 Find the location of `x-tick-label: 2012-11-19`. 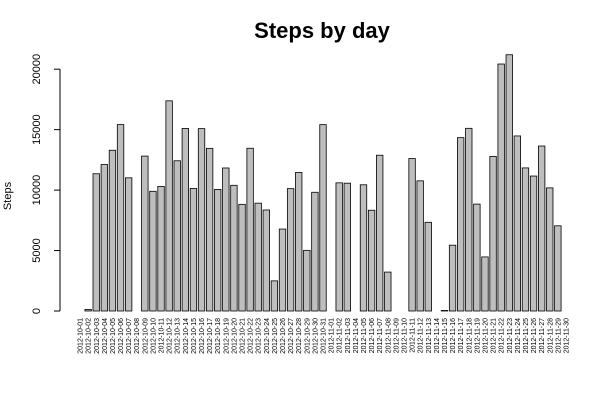

x-tick-label: 2012-11-19 is located at coordinates (477, 335).